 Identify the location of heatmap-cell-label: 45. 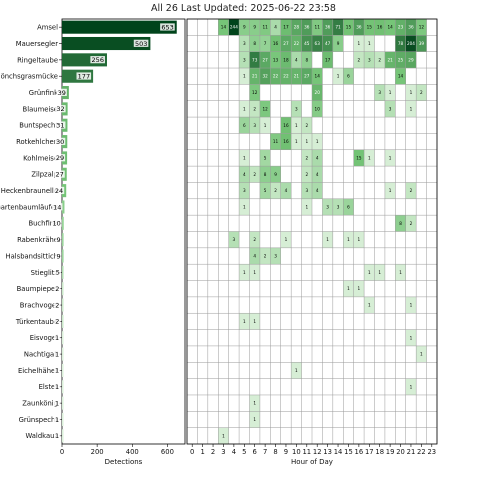
(307, 43).